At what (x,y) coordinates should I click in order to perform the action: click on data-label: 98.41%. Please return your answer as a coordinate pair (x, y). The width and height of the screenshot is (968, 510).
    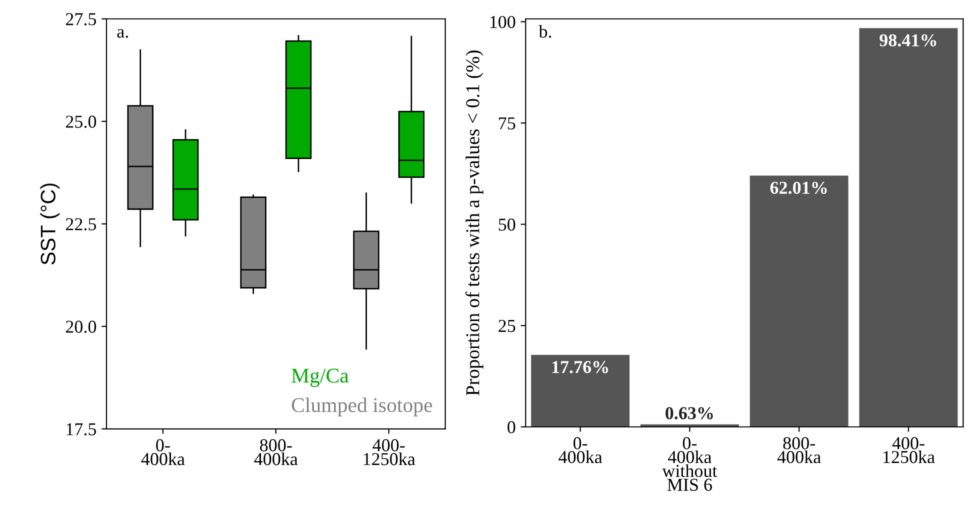
    Looking at the image, I should click on (908, 40).